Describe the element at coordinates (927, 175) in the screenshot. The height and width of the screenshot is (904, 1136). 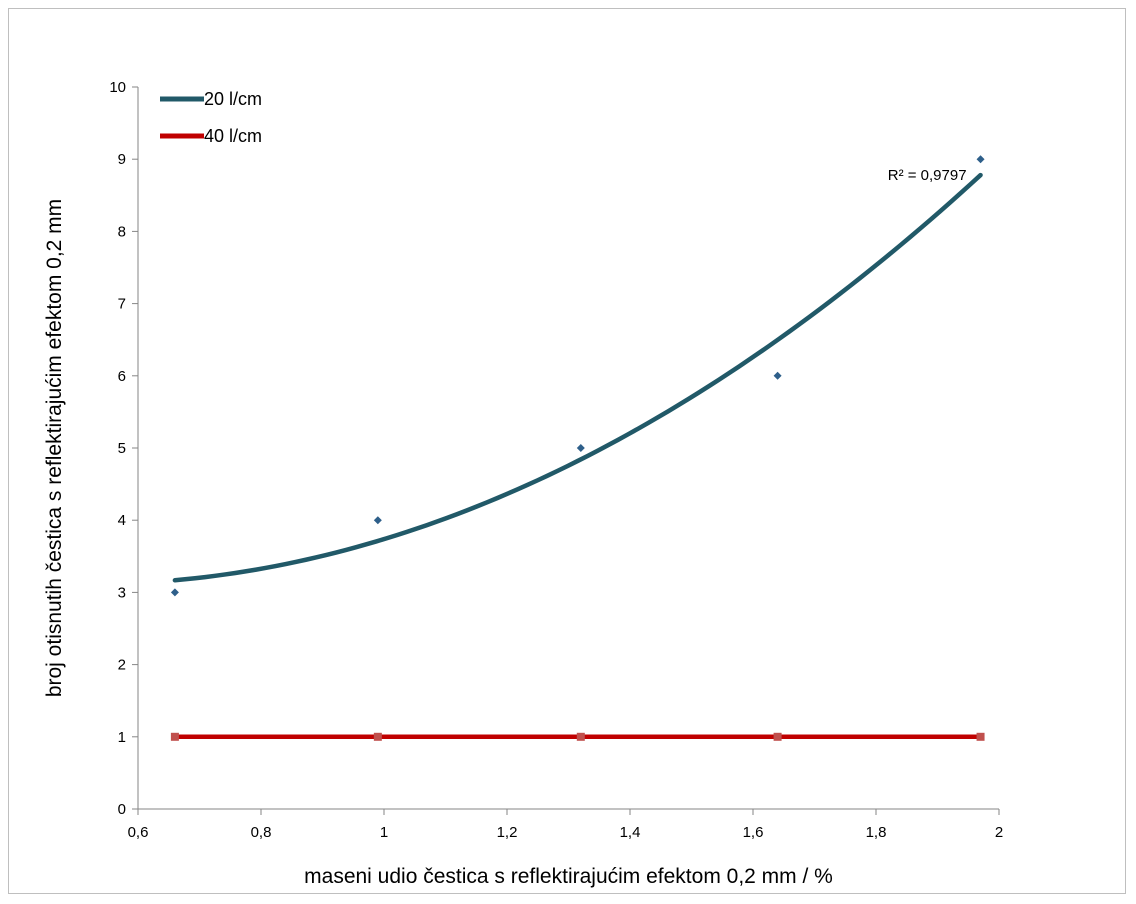
I see `r-squared-label: R² = 0,9797` at that location.